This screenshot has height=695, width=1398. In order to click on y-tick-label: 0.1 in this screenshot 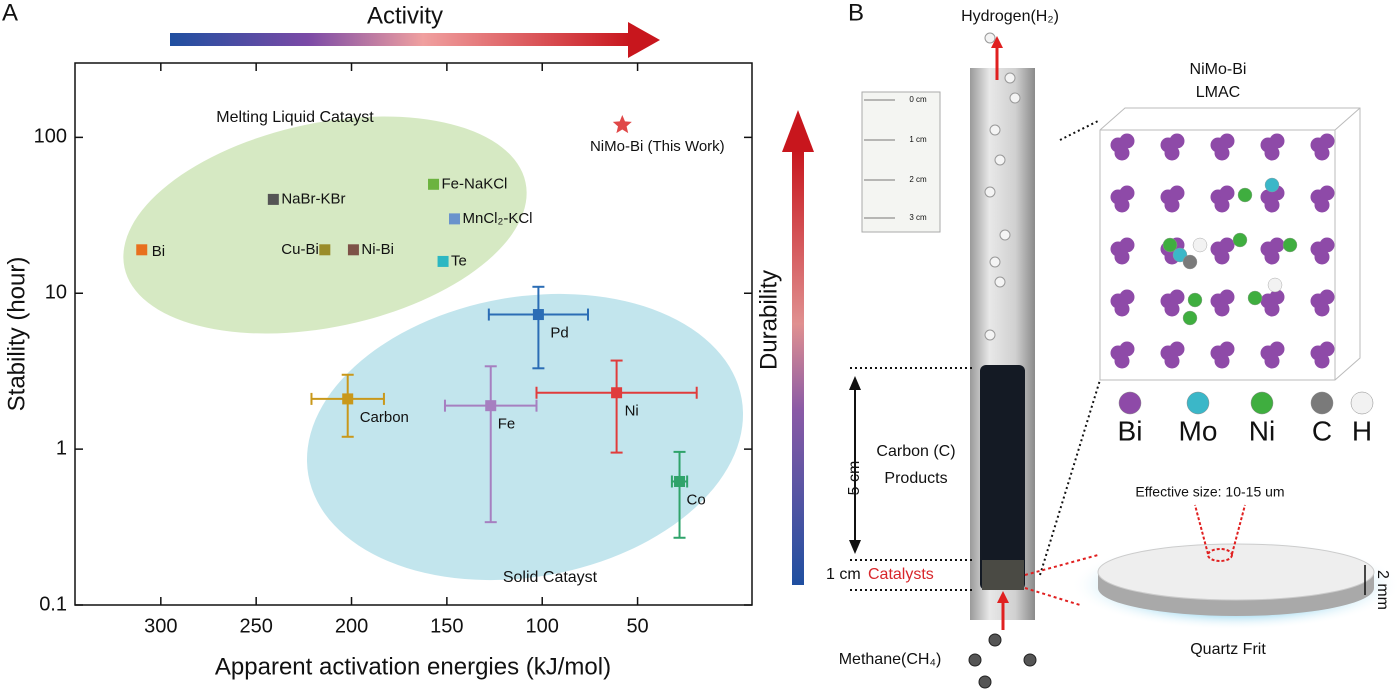, I will do `click(53, 604)`.